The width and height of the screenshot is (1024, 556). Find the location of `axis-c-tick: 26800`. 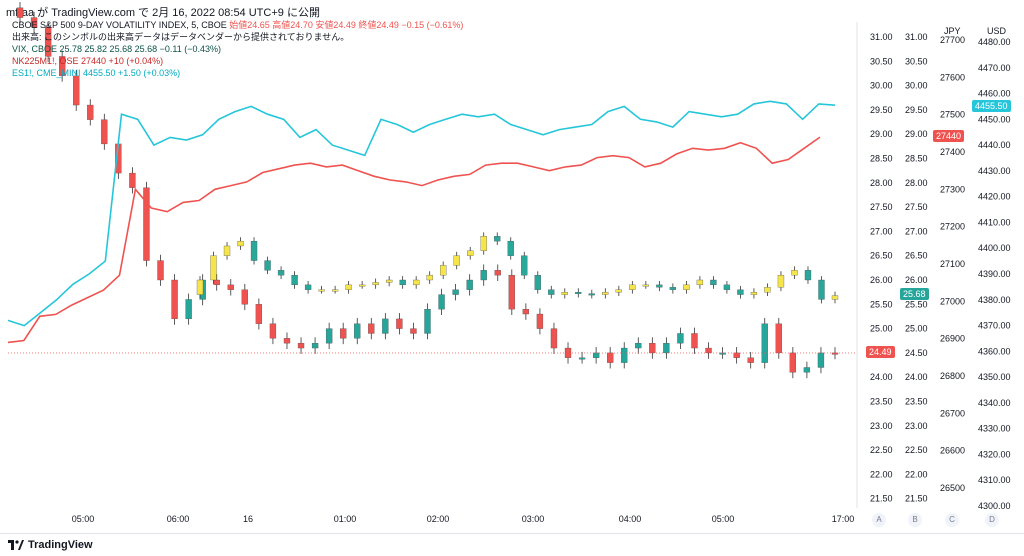

axis-c-tick: 26800 is located at coordinates (952, 376).